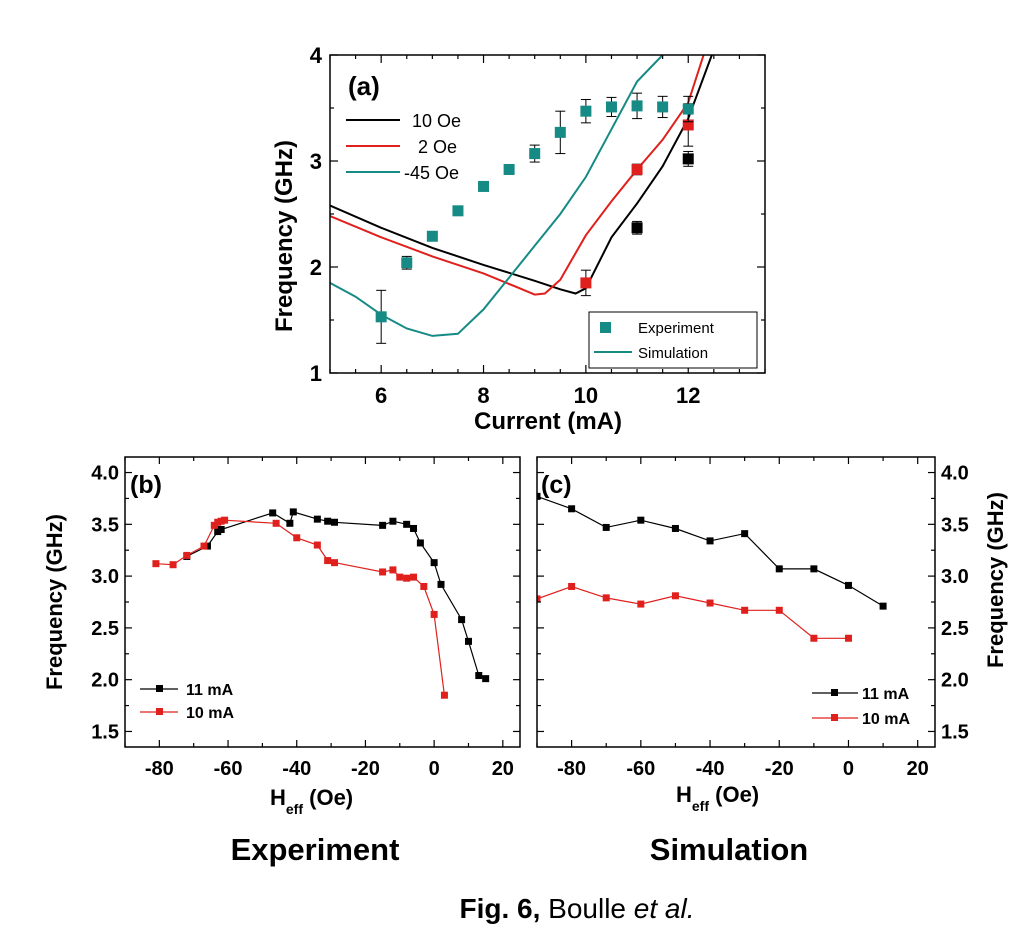 Image resolution: width=1024 pixels, height=935 pixels. Describe the element at coordinates (834, 717) in the screenshot. I see `legend-c-marker-10ma` at that location.